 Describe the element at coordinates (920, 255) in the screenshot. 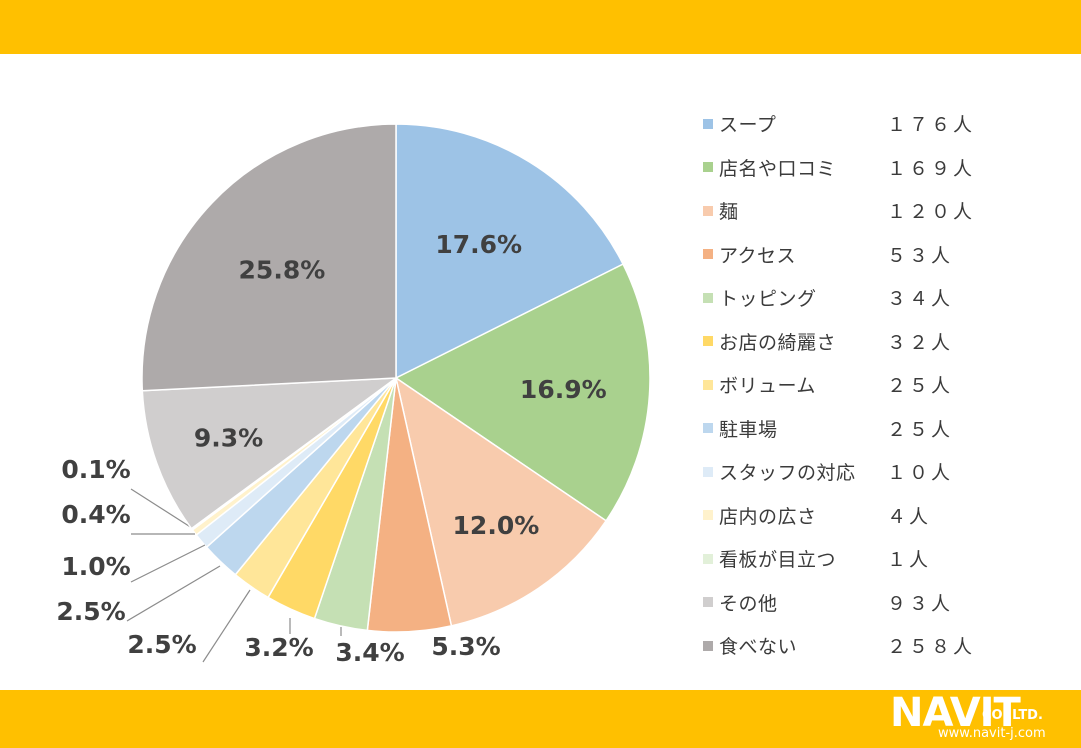

I see `legend-count: ５３人` at that location.